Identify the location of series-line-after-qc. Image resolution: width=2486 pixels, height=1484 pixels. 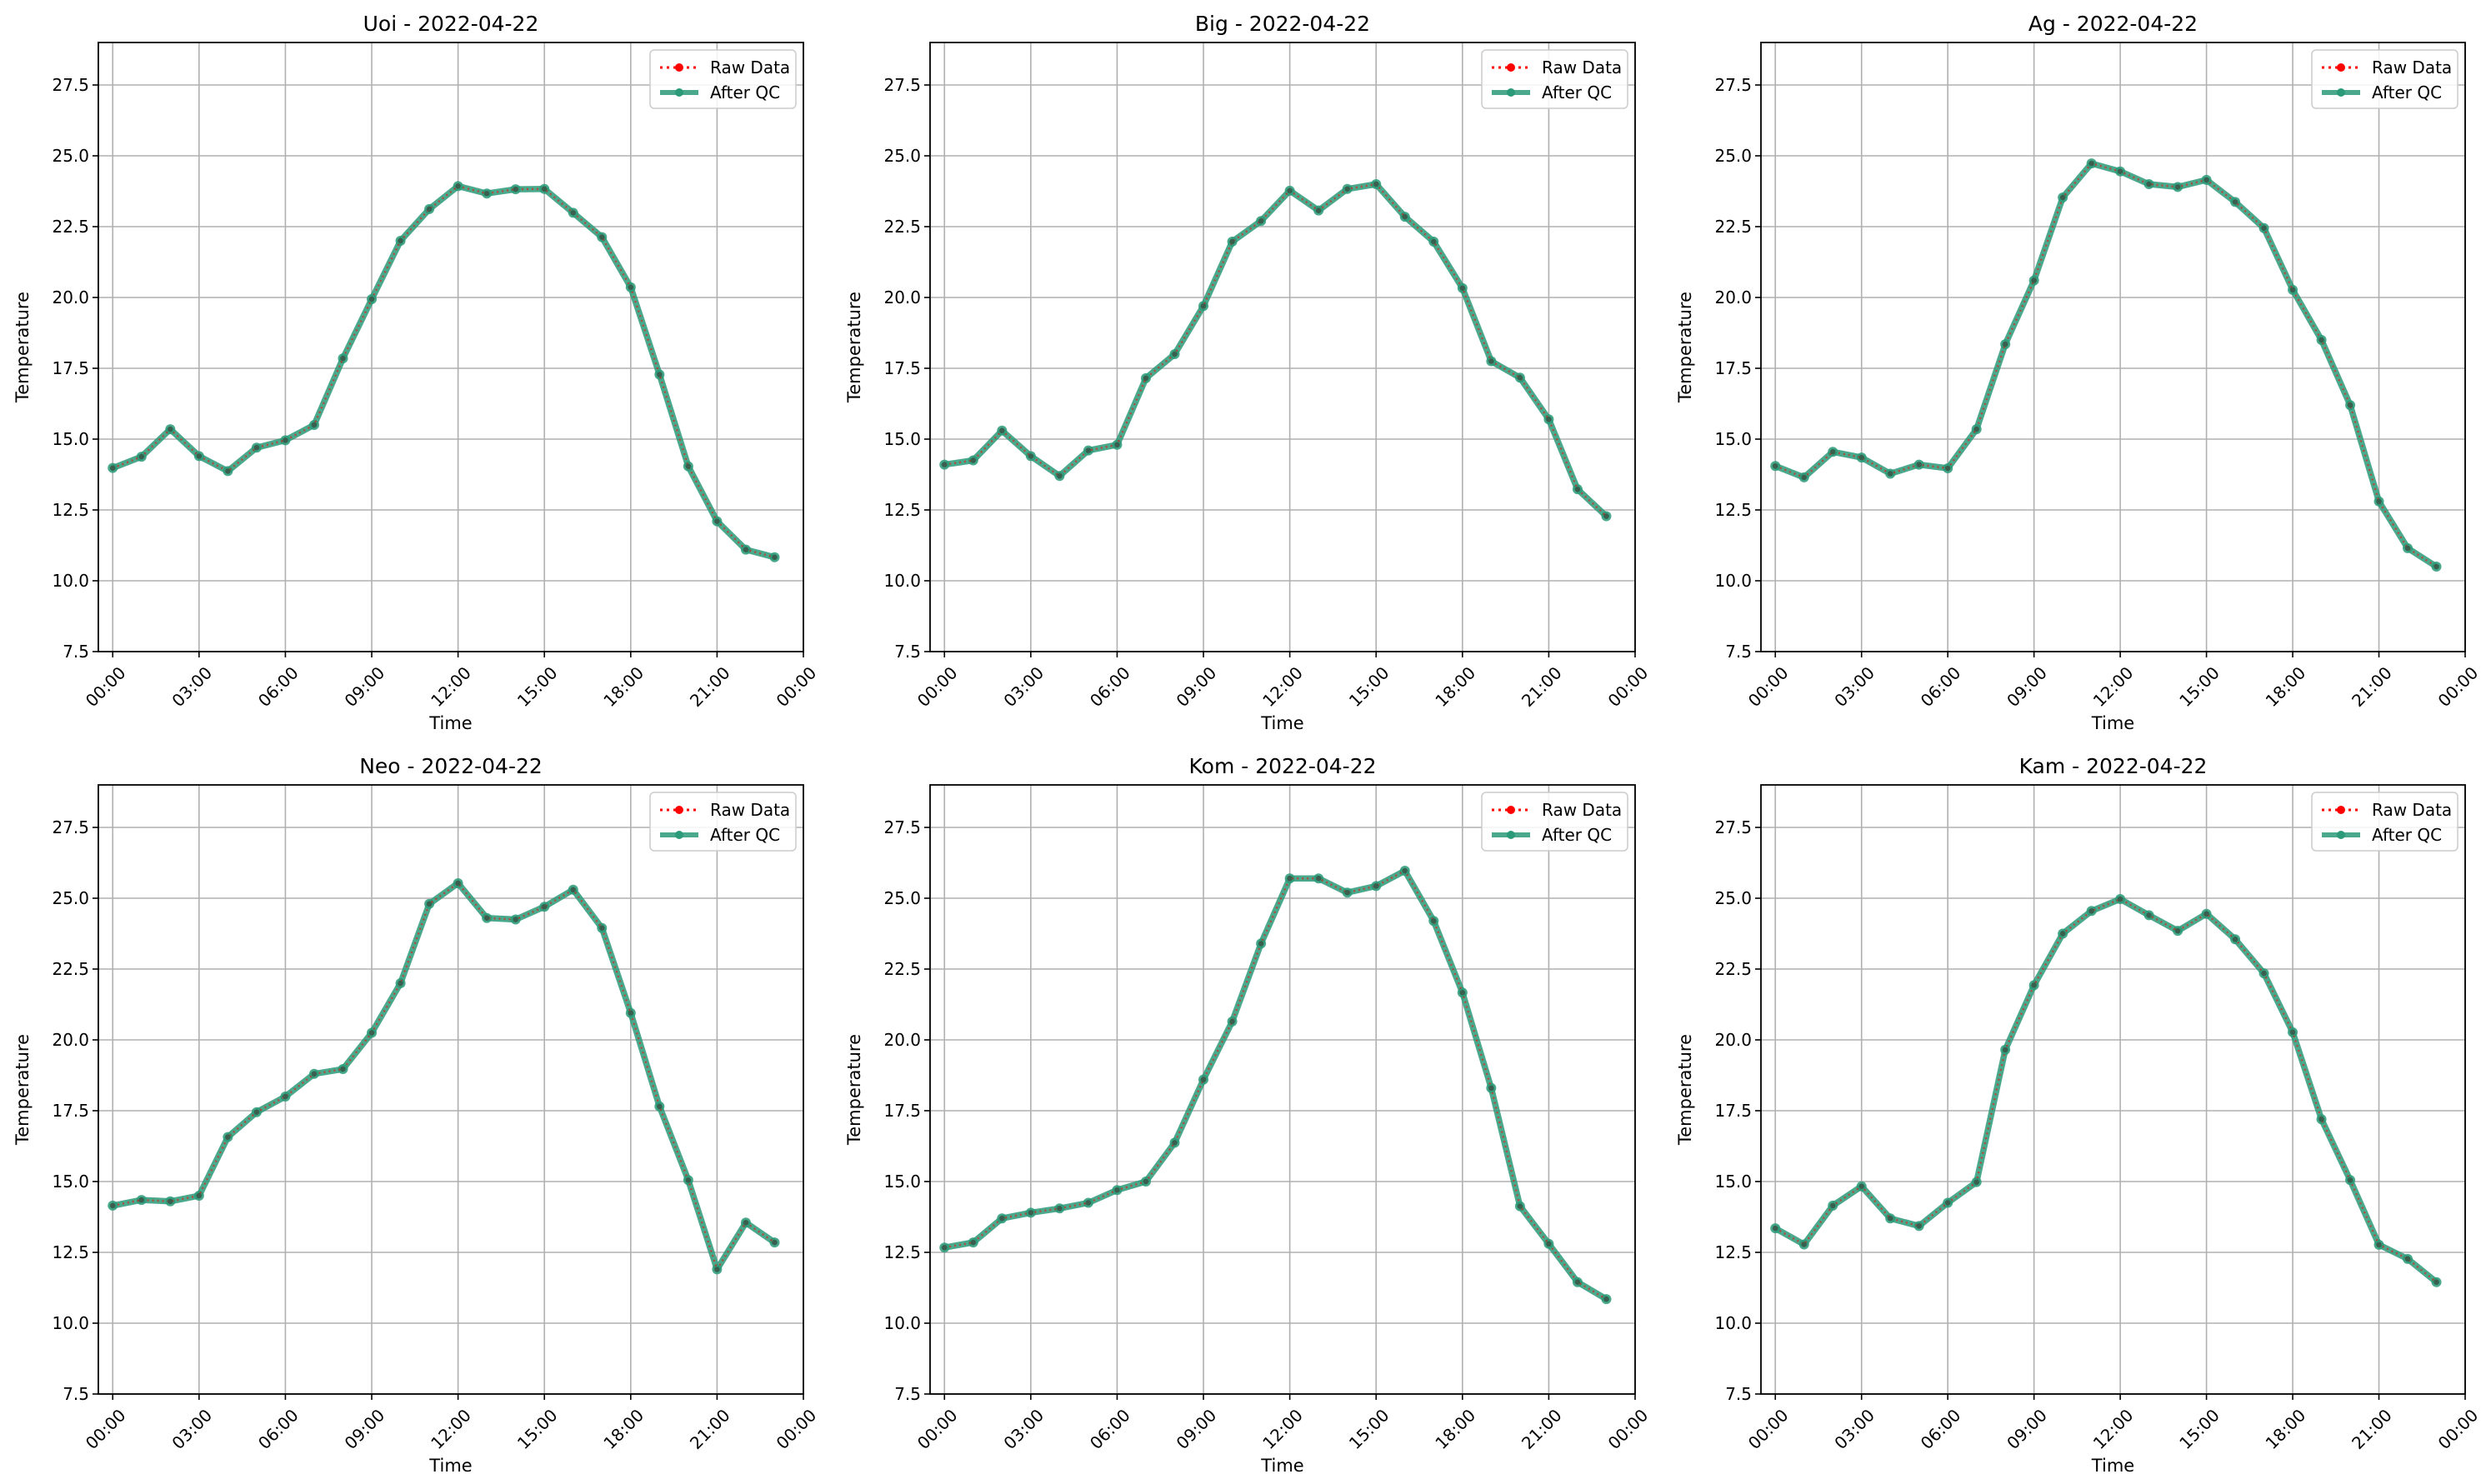
(444, 371).